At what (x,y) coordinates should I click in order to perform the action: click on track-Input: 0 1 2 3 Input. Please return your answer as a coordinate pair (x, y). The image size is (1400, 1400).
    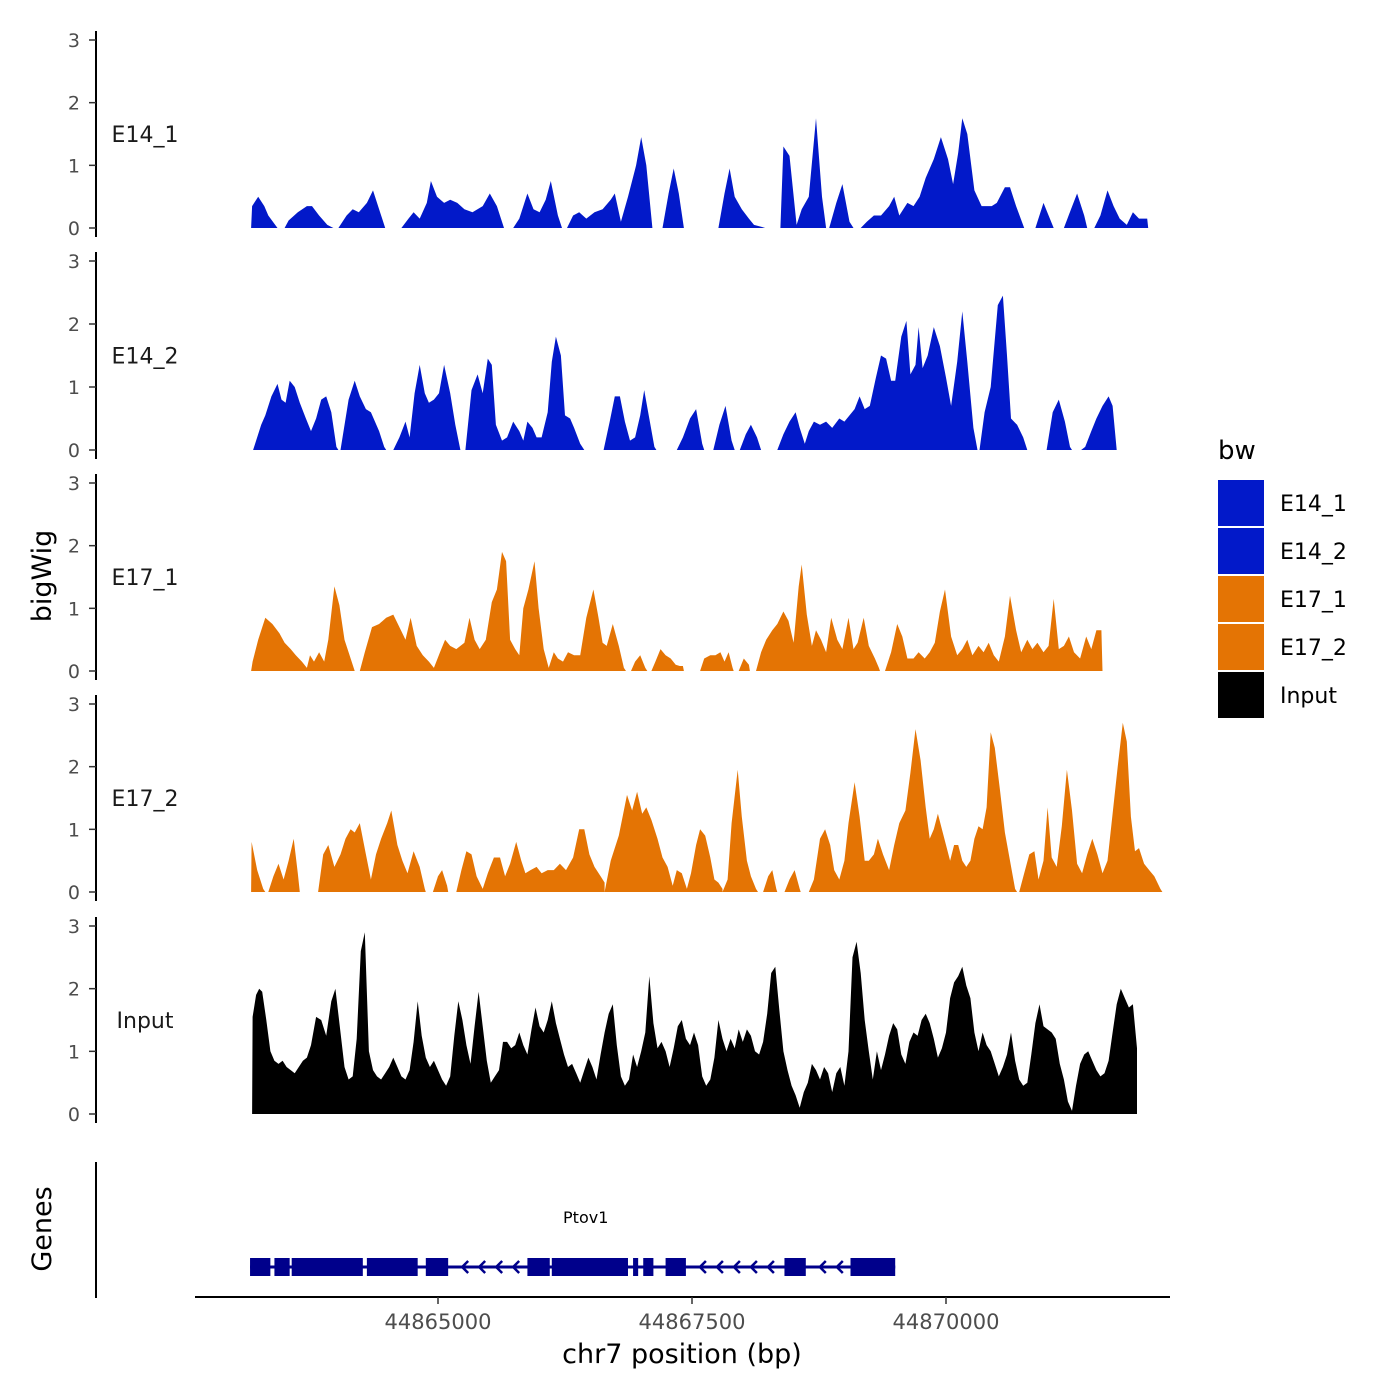
    Looking at the image, I should click on (603, 1021).